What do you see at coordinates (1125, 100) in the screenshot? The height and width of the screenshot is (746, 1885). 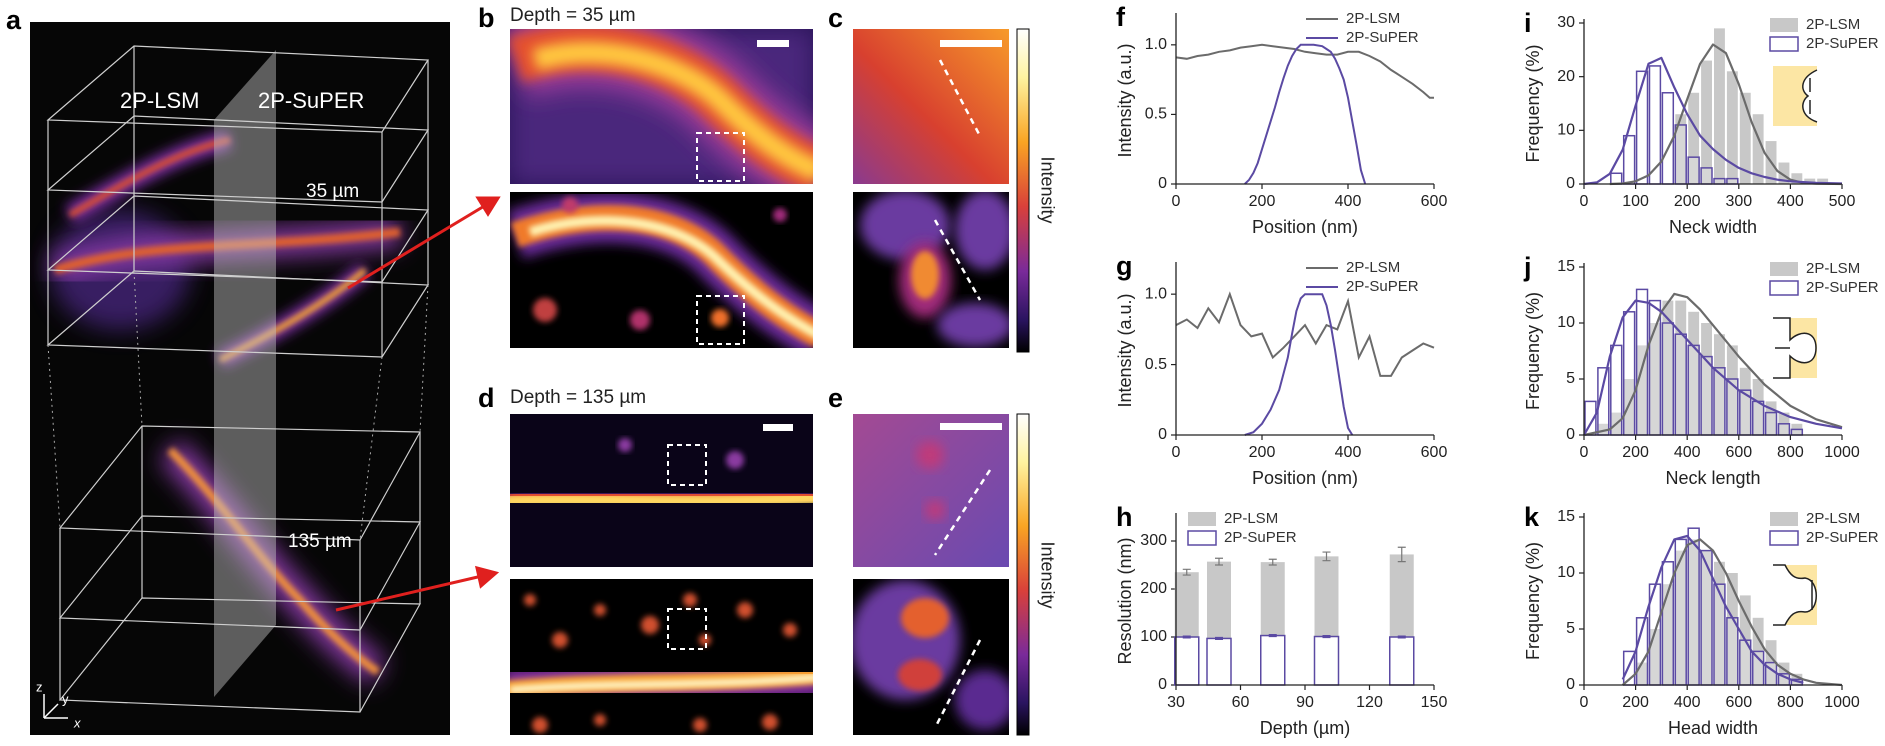 I see `y-axis-label: Intensity (a.u.)` at bounding box center [1125, 100].